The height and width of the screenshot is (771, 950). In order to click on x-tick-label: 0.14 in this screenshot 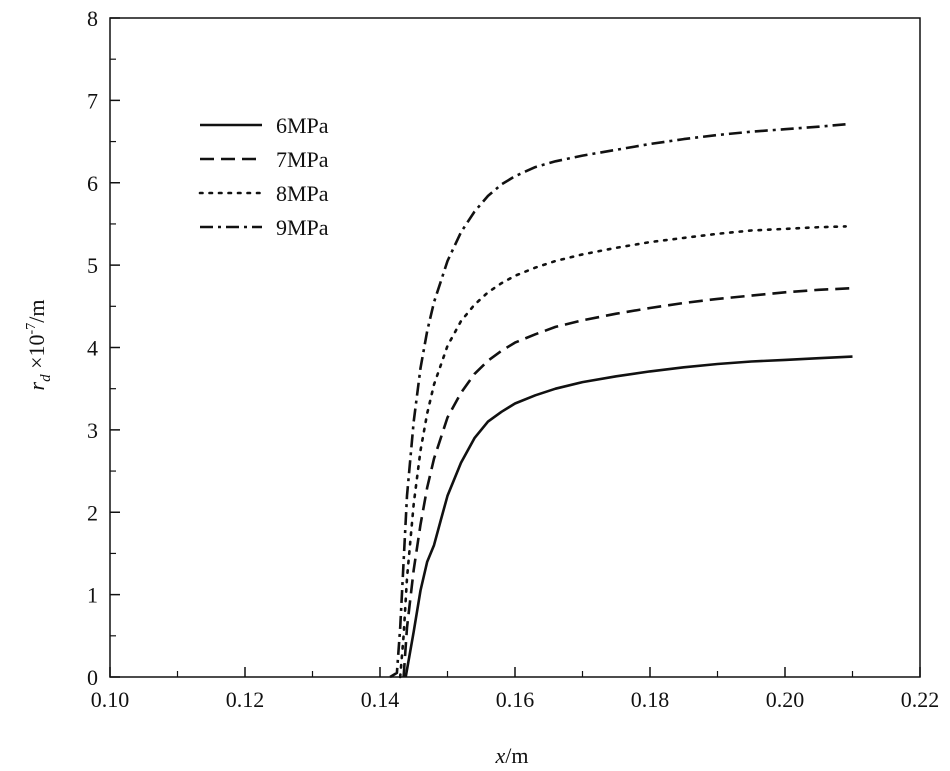, I will do `click(380, 699)`.